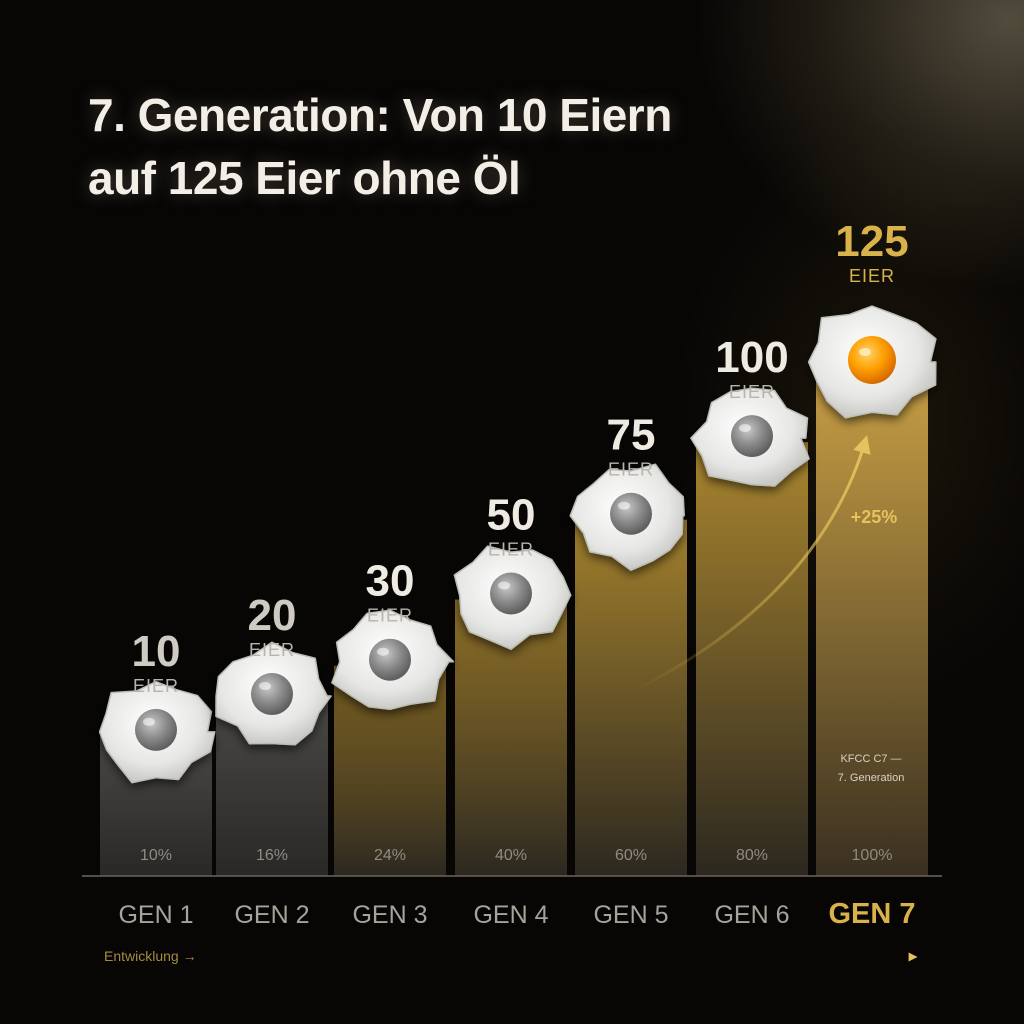 The width and height of the screenshot is (1024, 1024). Describe the element at coordinates (156, 855) in the screenshot. I see `bar-percent-label: 10%` at that location.